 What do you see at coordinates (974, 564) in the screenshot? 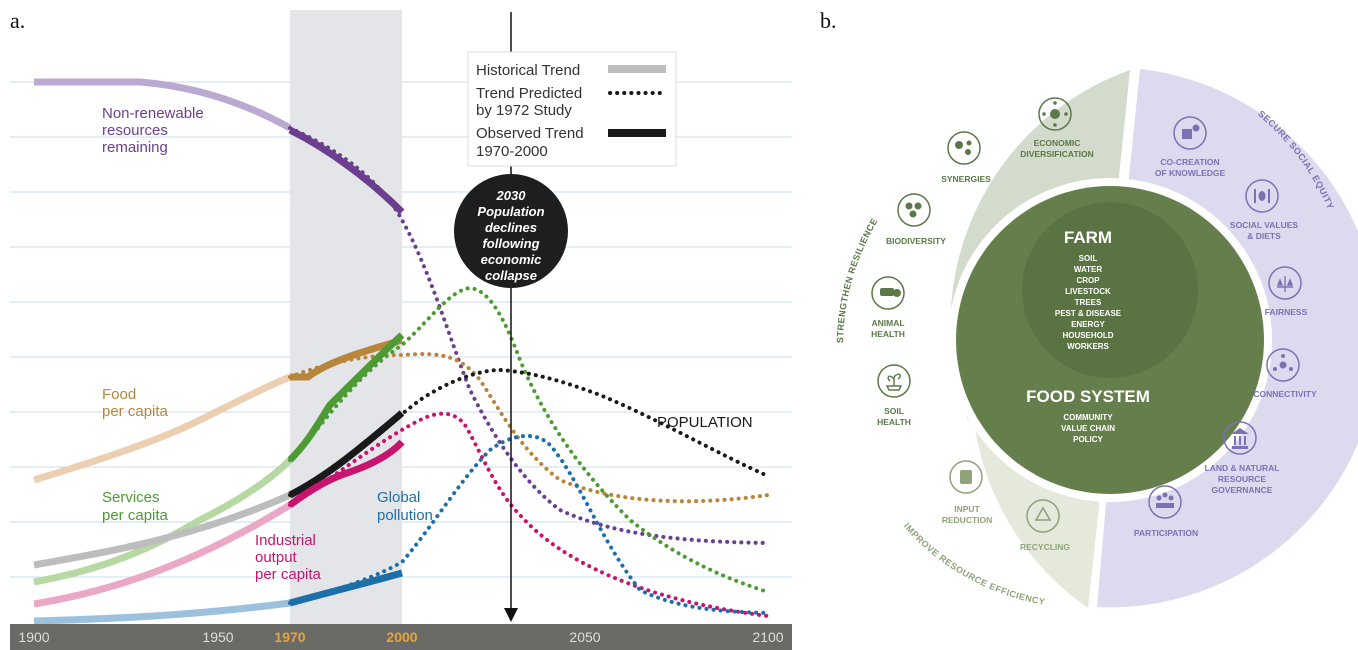
I see `efficiency-arc-label: IMPROVE RESOURCE EFFICIENCY` at bounding box center [974, 564].